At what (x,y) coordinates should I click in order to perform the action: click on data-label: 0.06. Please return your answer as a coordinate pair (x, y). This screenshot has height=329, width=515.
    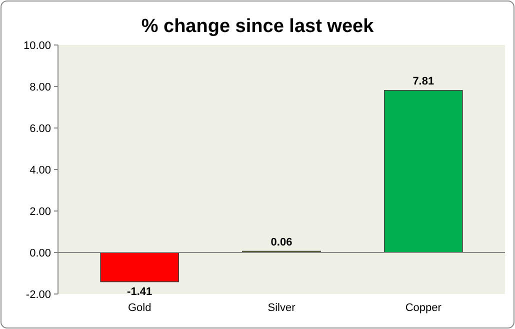
    Looking at the image, I should click on (281, 242).